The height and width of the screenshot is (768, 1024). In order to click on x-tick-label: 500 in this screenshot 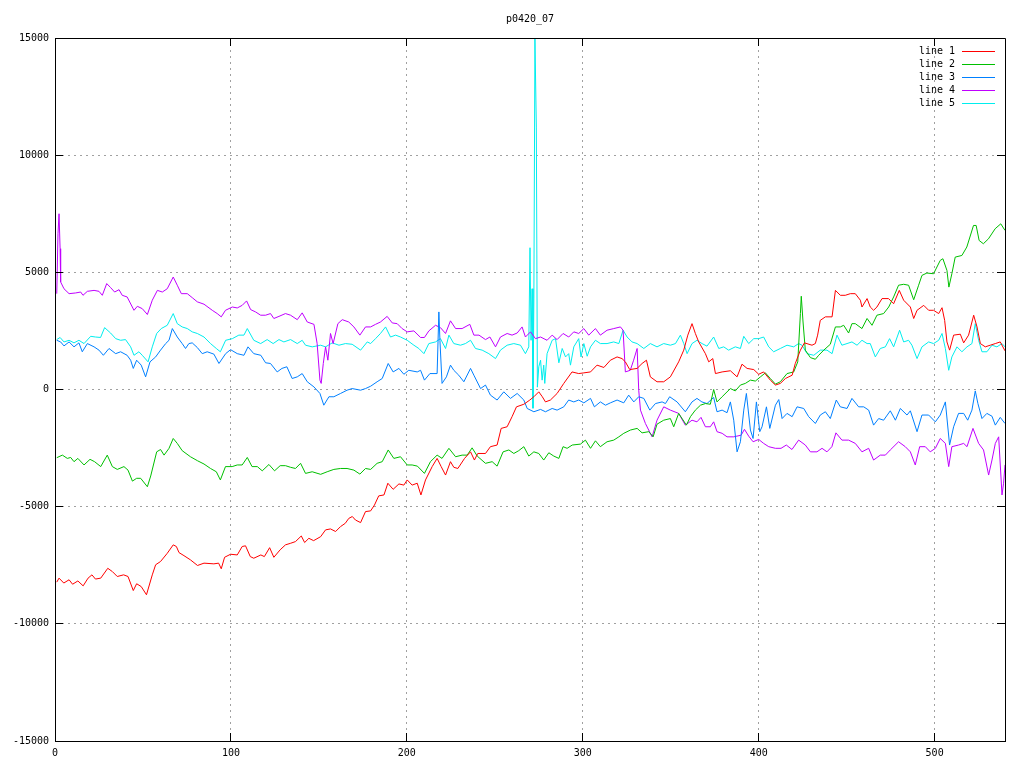, I will do `click(934, 752)`.